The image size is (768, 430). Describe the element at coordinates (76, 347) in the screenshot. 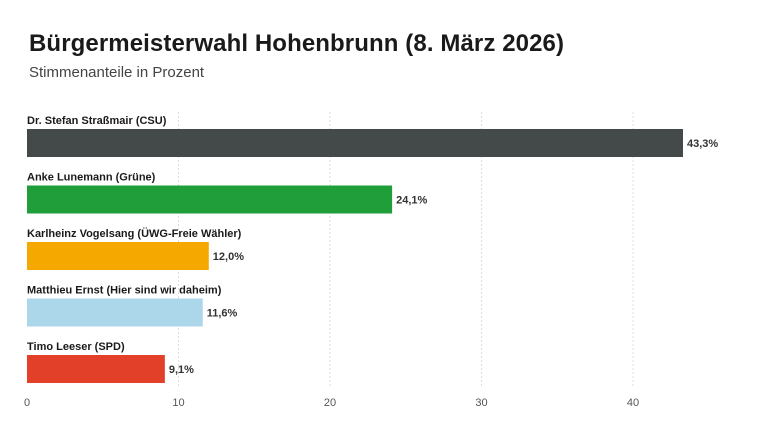

I see `category-label: Timo Leeser (SPD)` at that location.